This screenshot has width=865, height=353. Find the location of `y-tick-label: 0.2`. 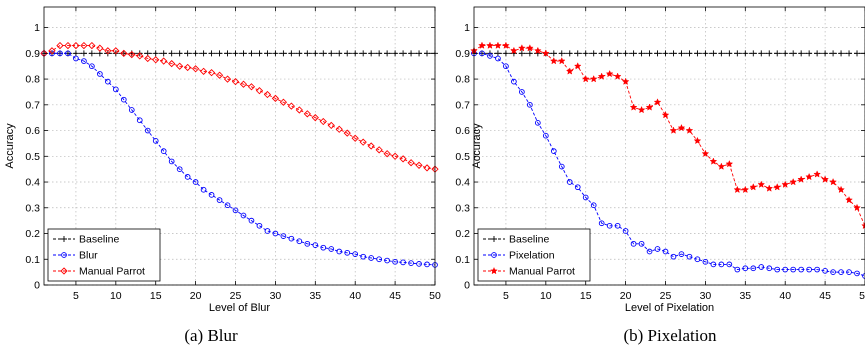

y-tick-label: 0.2 is located at coordinates (462, 234).